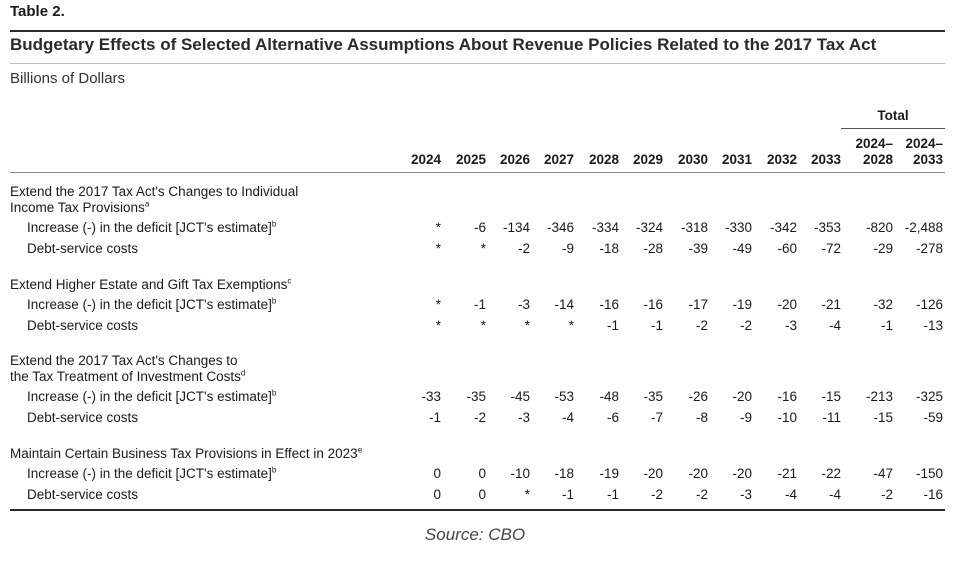  What do you see at coordinates (470, 159) in the screenshot?
I see `year-header: 2025` at bounding box center [470, 159].